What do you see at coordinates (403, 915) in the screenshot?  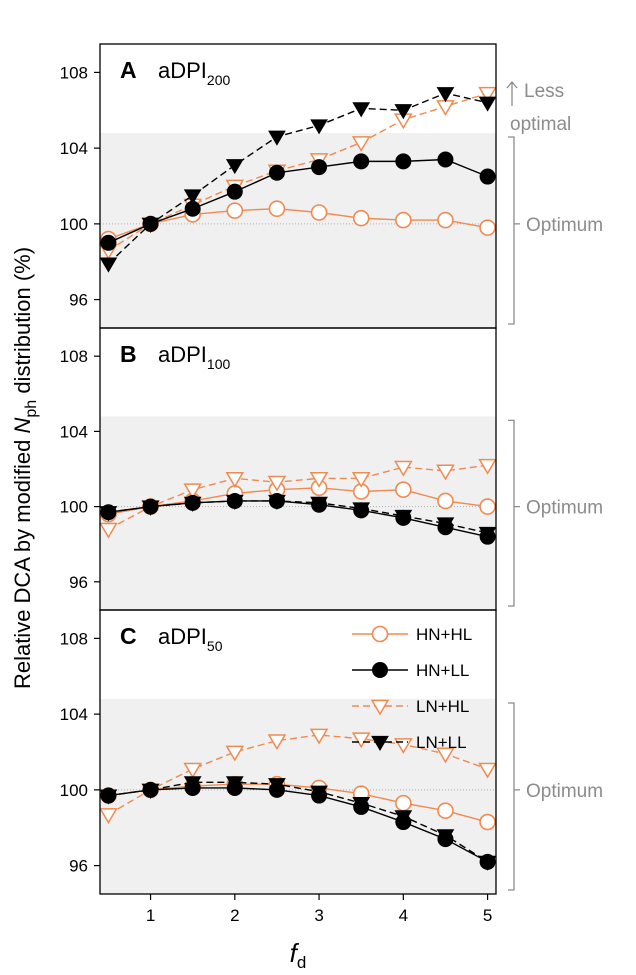 I see `x-tick-label: 4` at bounding box center [403, 915].